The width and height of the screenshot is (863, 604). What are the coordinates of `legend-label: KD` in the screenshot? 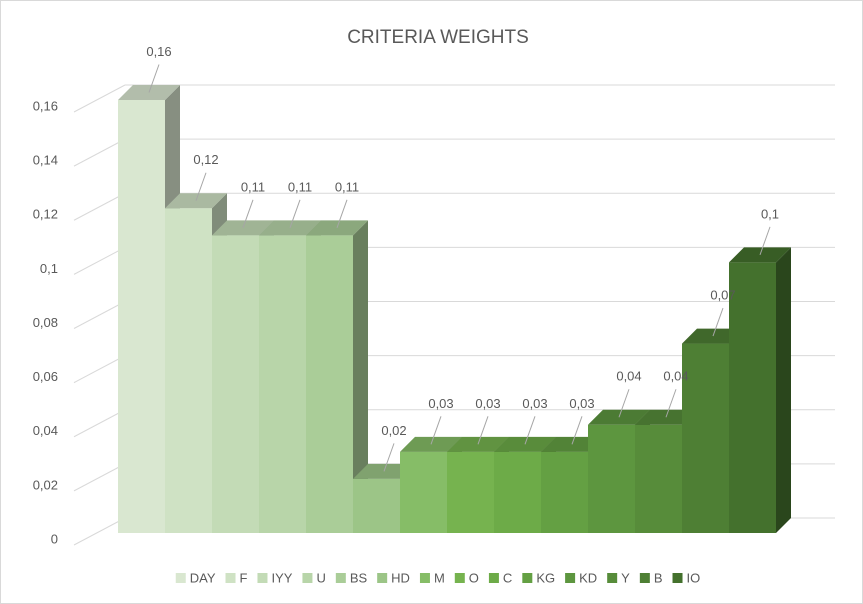 It's located at (588, 577).